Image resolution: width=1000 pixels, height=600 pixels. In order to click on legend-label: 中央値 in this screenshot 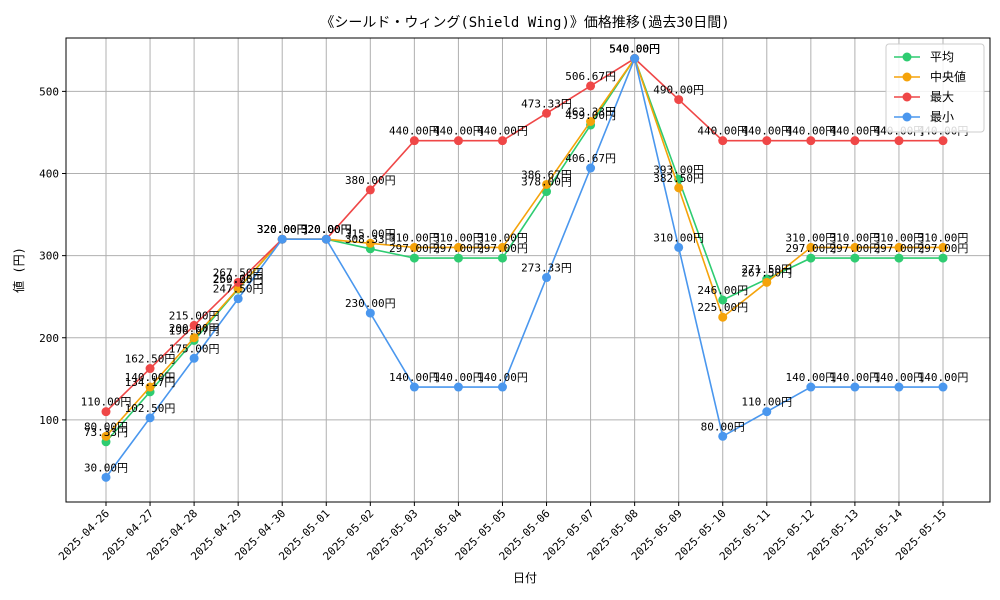, I will do `click(948, 76)`.